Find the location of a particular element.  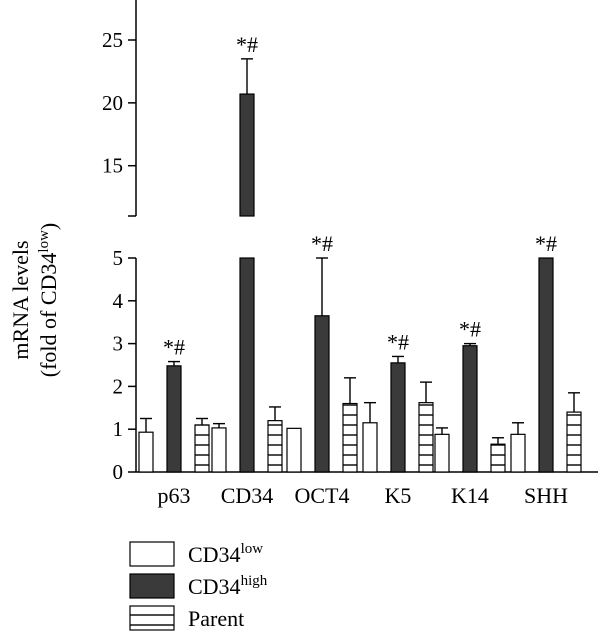

y-axis-label-line1: mRNA levels is located at coordinates (20, 299).